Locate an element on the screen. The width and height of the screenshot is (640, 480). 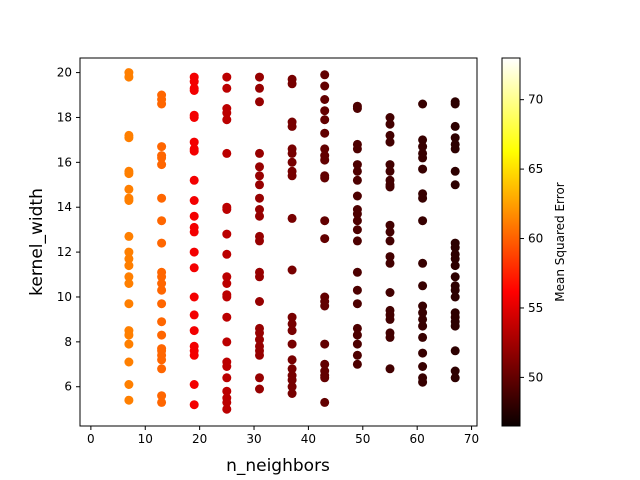
y-tick-label: 12 is located at coordinates (64, 252).